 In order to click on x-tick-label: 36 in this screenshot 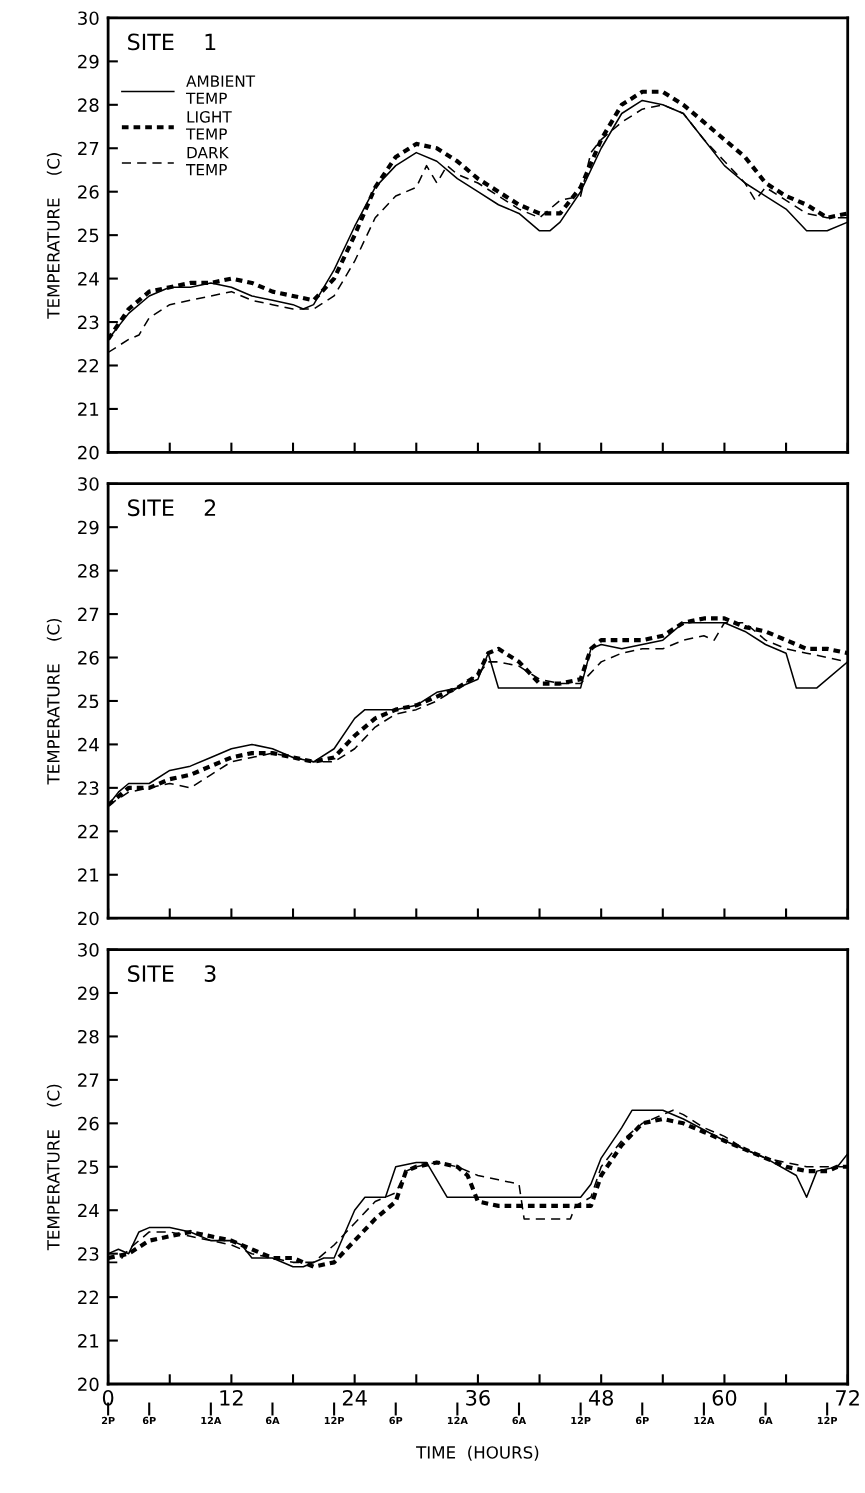, I will do `click(478, 1397)`.